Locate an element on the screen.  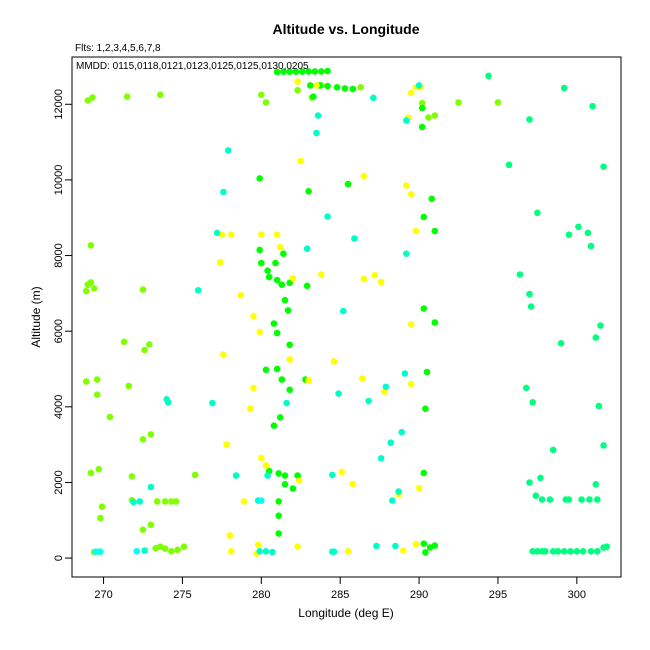
y-tick-label: 12000 is located at coordinates (59, 104).